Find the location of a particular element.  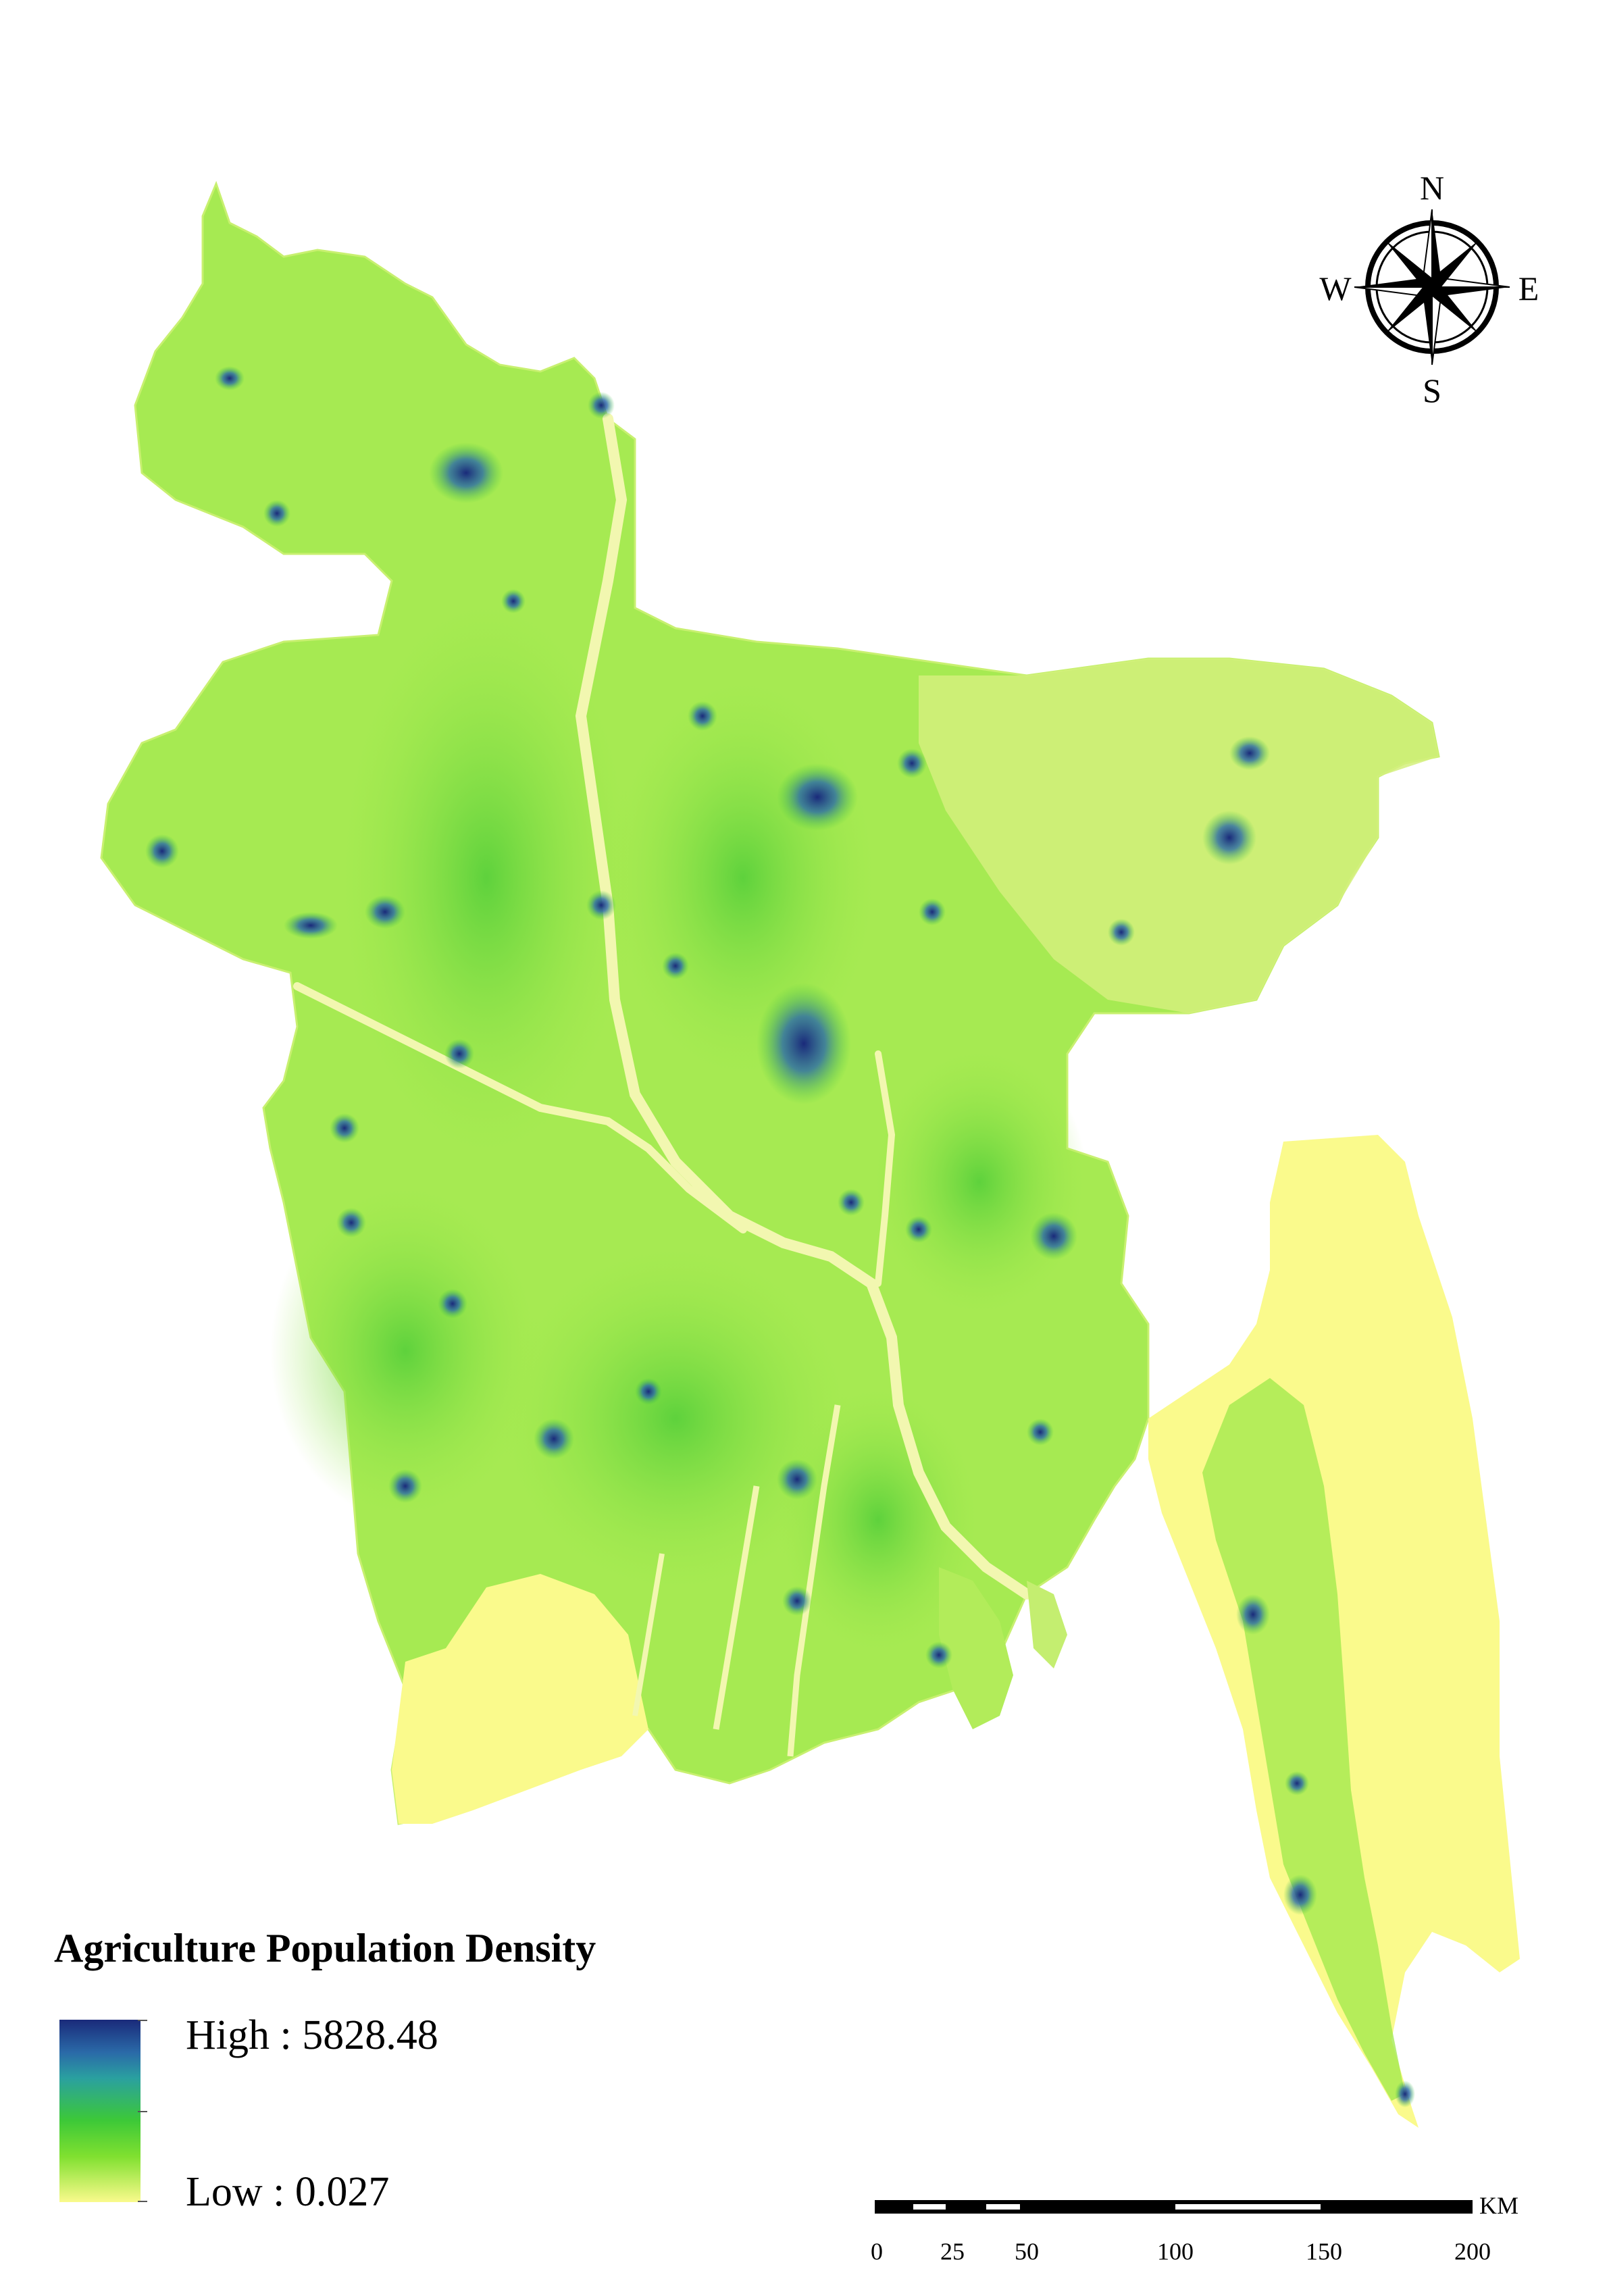

scale-label-100: 100 is located at coordinates (1175, 2251).